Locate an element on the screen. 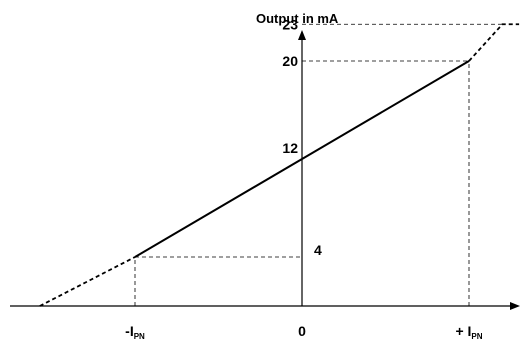  x-tick-label-0: -IPN is located at coordinates (135, 331).